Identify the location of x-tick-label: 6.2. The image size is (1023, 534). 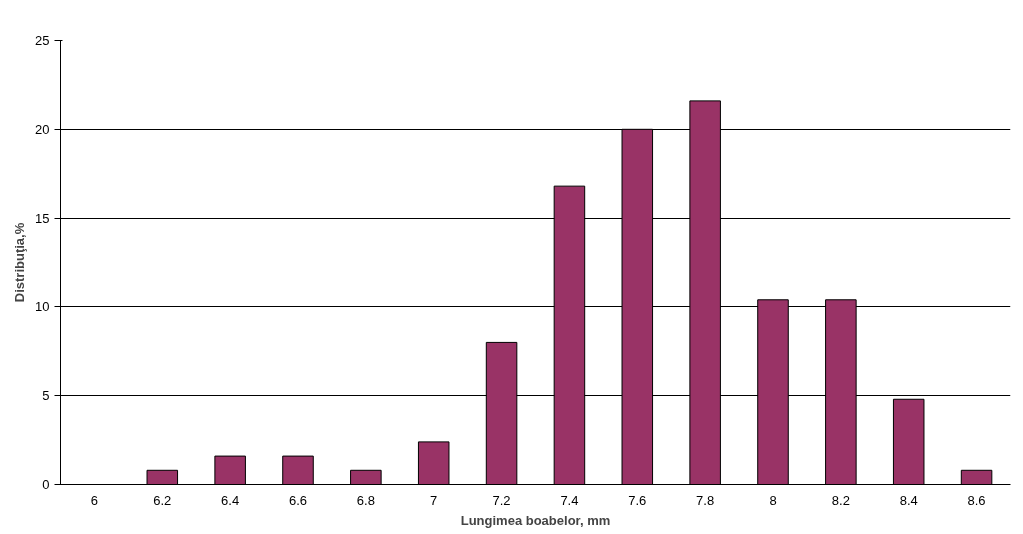
(162, 500).